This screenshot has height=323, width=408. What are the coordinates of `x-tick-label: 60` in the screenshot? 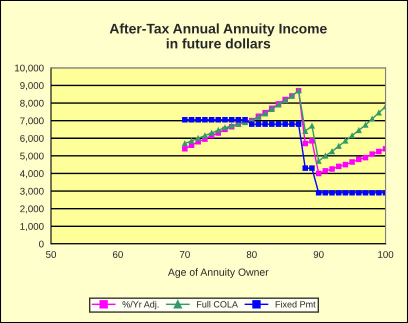 It's located at (118, 254).